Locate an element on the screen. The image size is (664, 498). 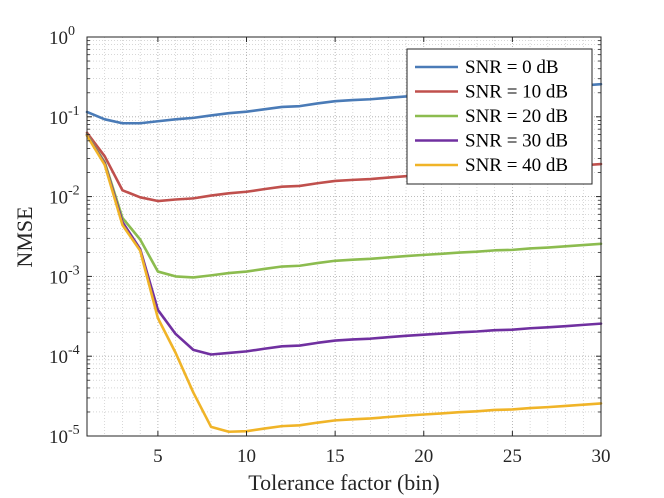
y-tick-label: 10⁻⁴ is located at coordinates (64, 355).